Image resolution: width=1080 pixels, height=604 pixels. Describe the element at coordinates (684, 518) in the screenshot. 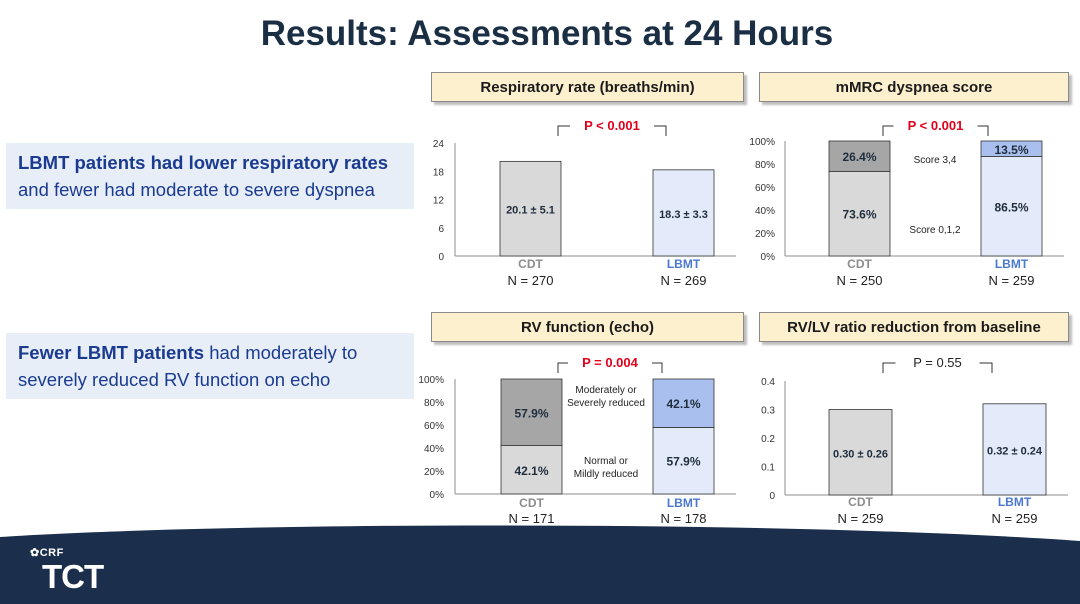

I see `rv-n-label: N = 178` at that location.